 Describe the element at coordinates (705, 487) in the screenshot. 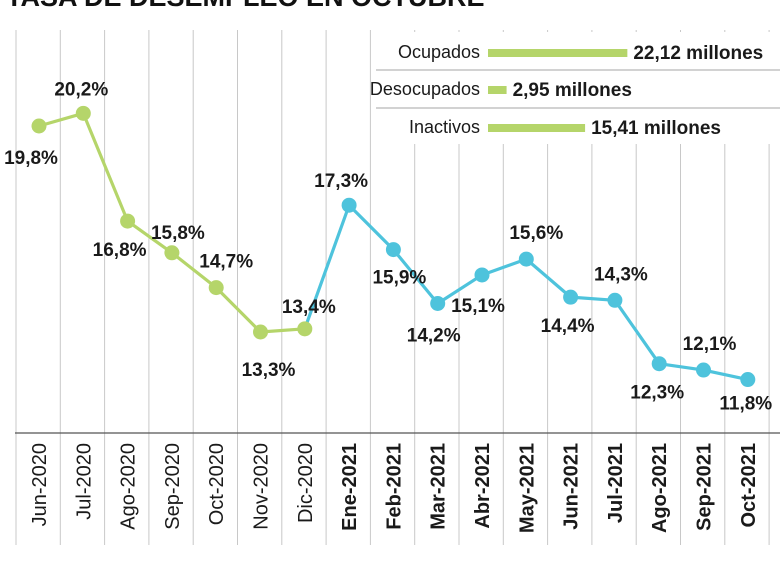

I see `x-tick-label: Sep-2021` at that location.